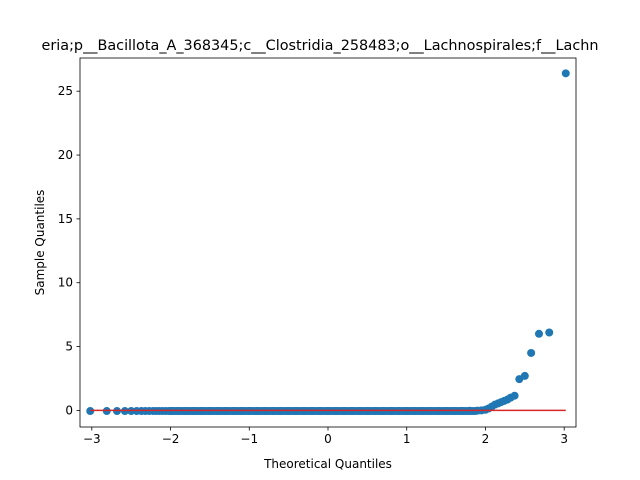 The image size is (640, 480). What do you see at coordinates (65, 219) in the screenshot?
I see `y-tick-label: 15` at bounding box center [65, 219].